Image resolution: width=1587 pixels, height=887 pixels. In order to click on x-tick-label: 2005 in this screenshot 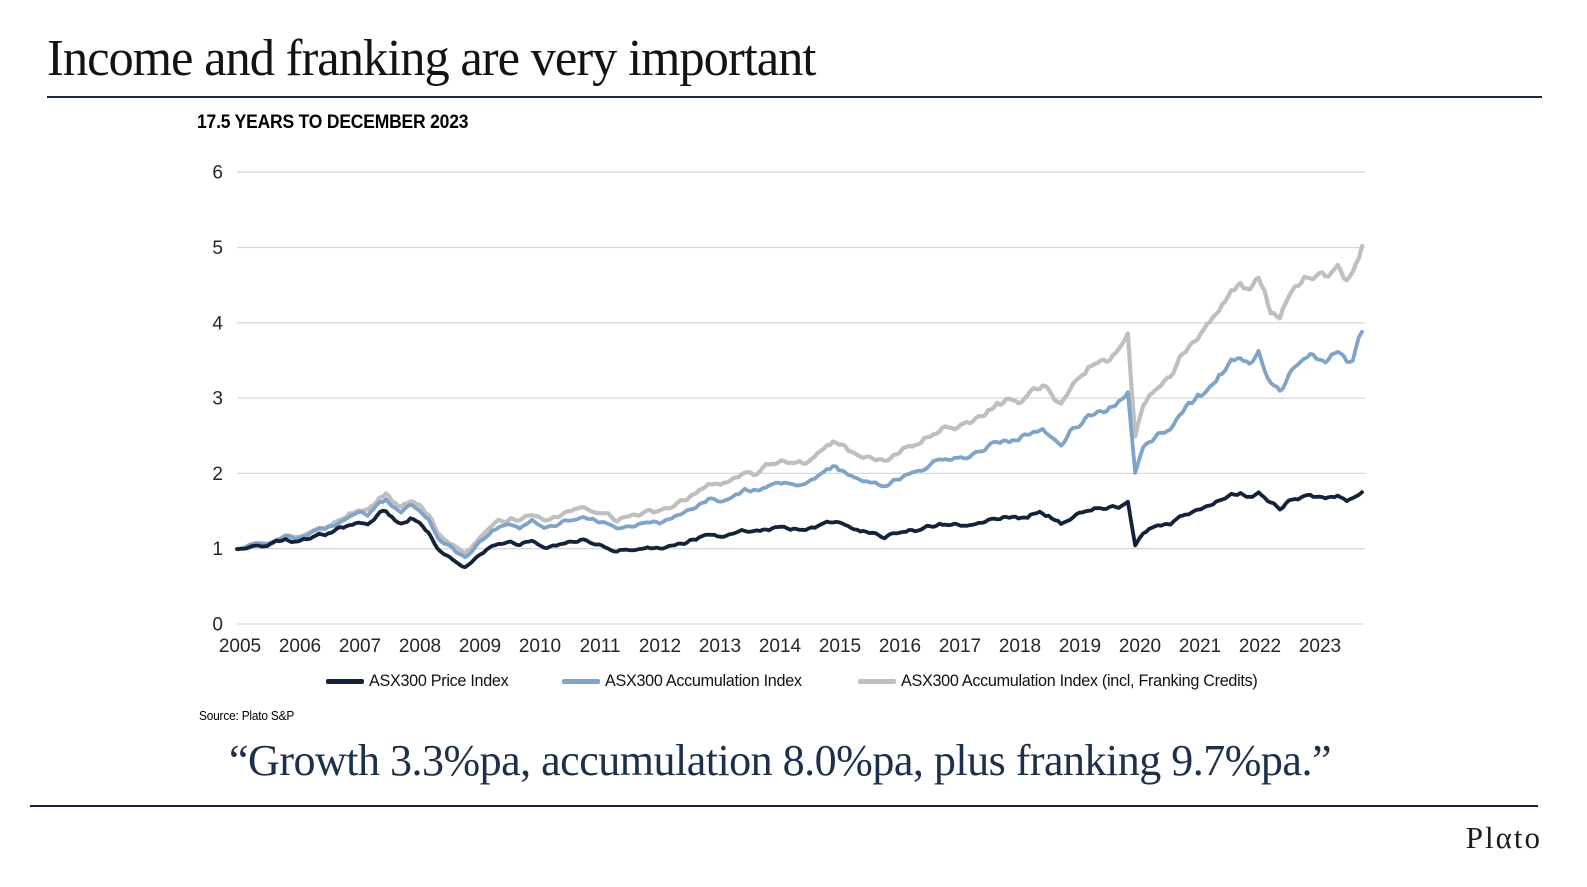, I will do `click(240, 646)`.